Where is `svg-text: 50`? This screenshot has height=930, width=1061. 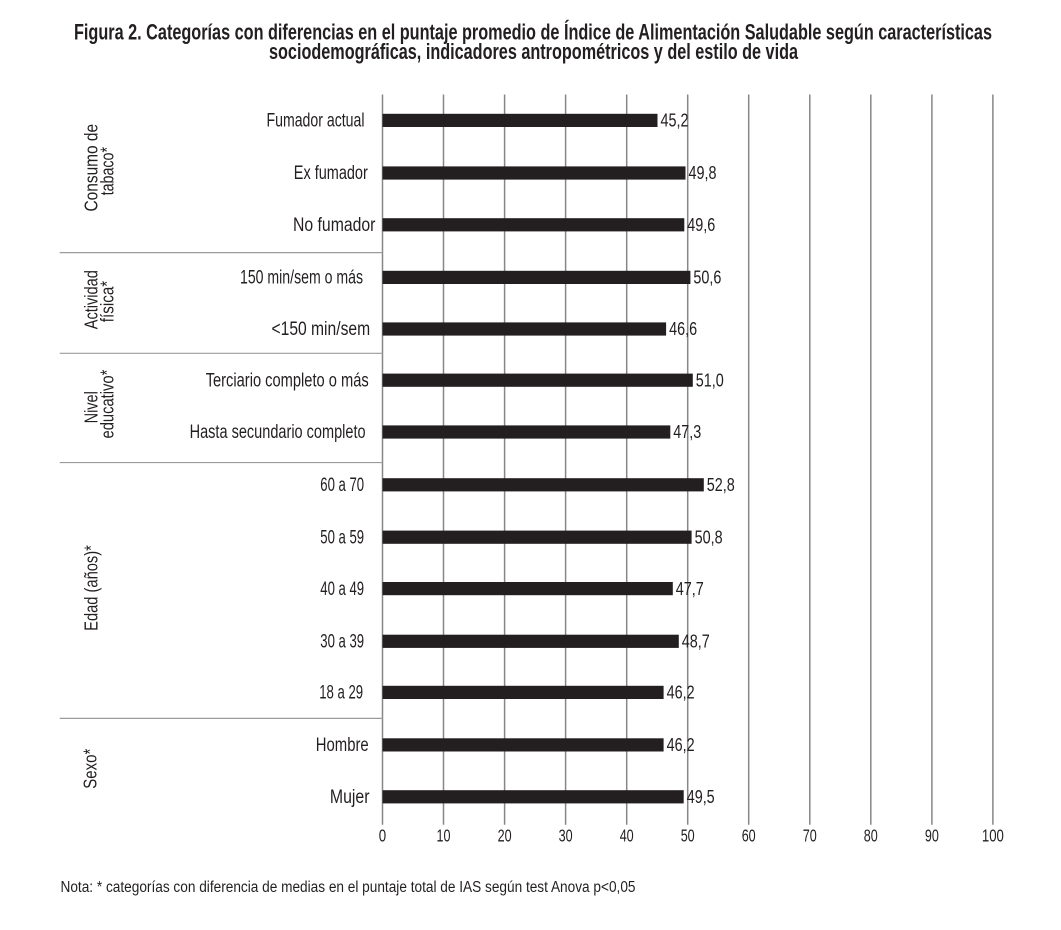 svg-text: 50 is located at coordinates (688, 835).